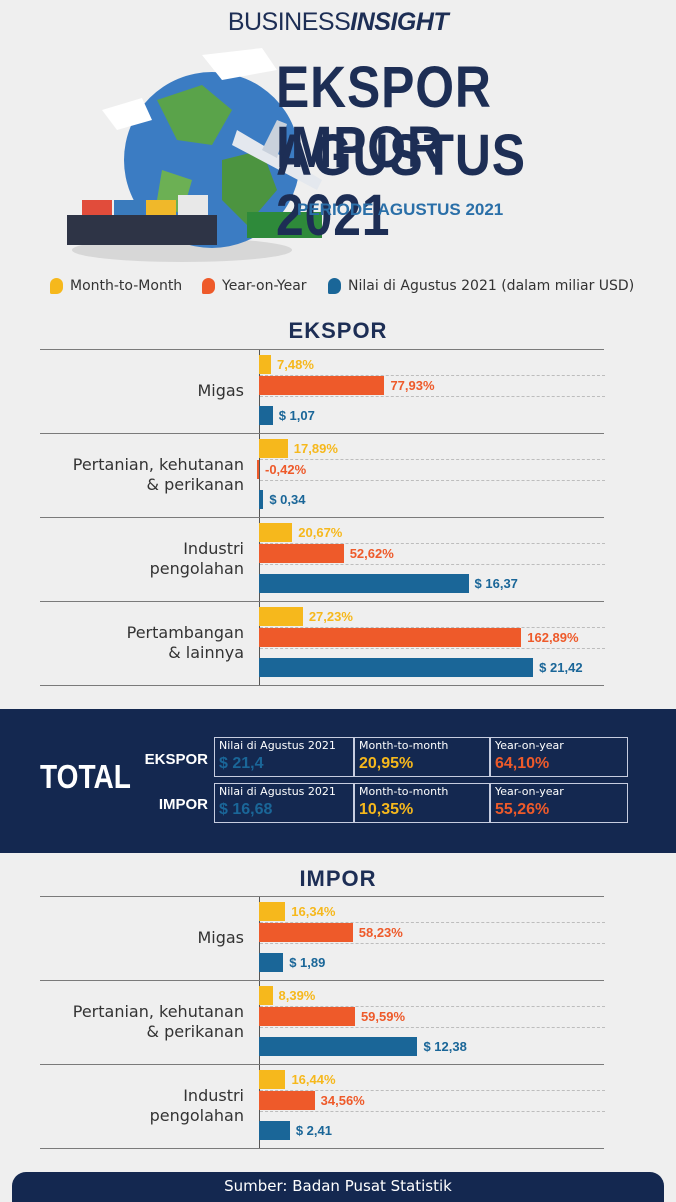 This screenshot has width=676, height=1202. Describe the element at coordinates (183, 804) in the screenshot. I see `total-impor-label: IMPOR` at that location.